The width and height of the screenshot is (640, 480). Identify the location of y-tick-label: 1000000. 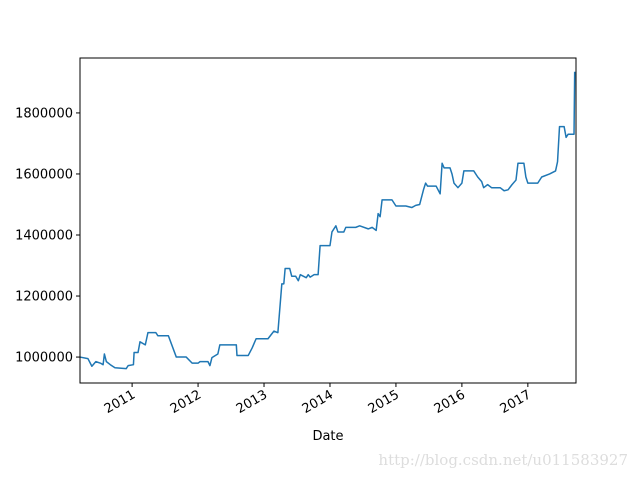
(44, 358).